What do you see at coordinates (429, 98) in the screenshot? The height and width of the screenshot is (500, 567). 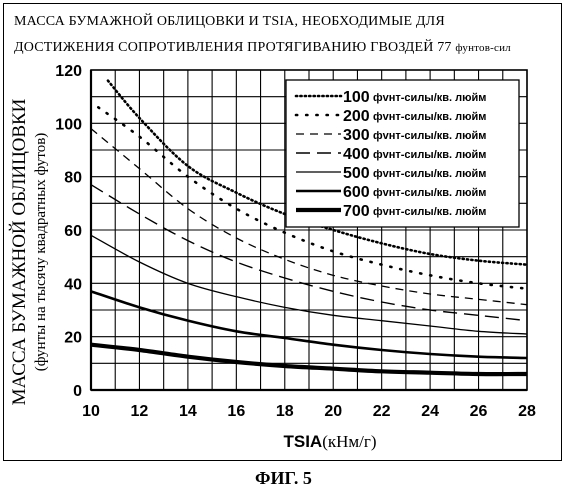 I see `legend-unit-100: фvнт-силы/кв. люйм` at bounding box center [429, 98].